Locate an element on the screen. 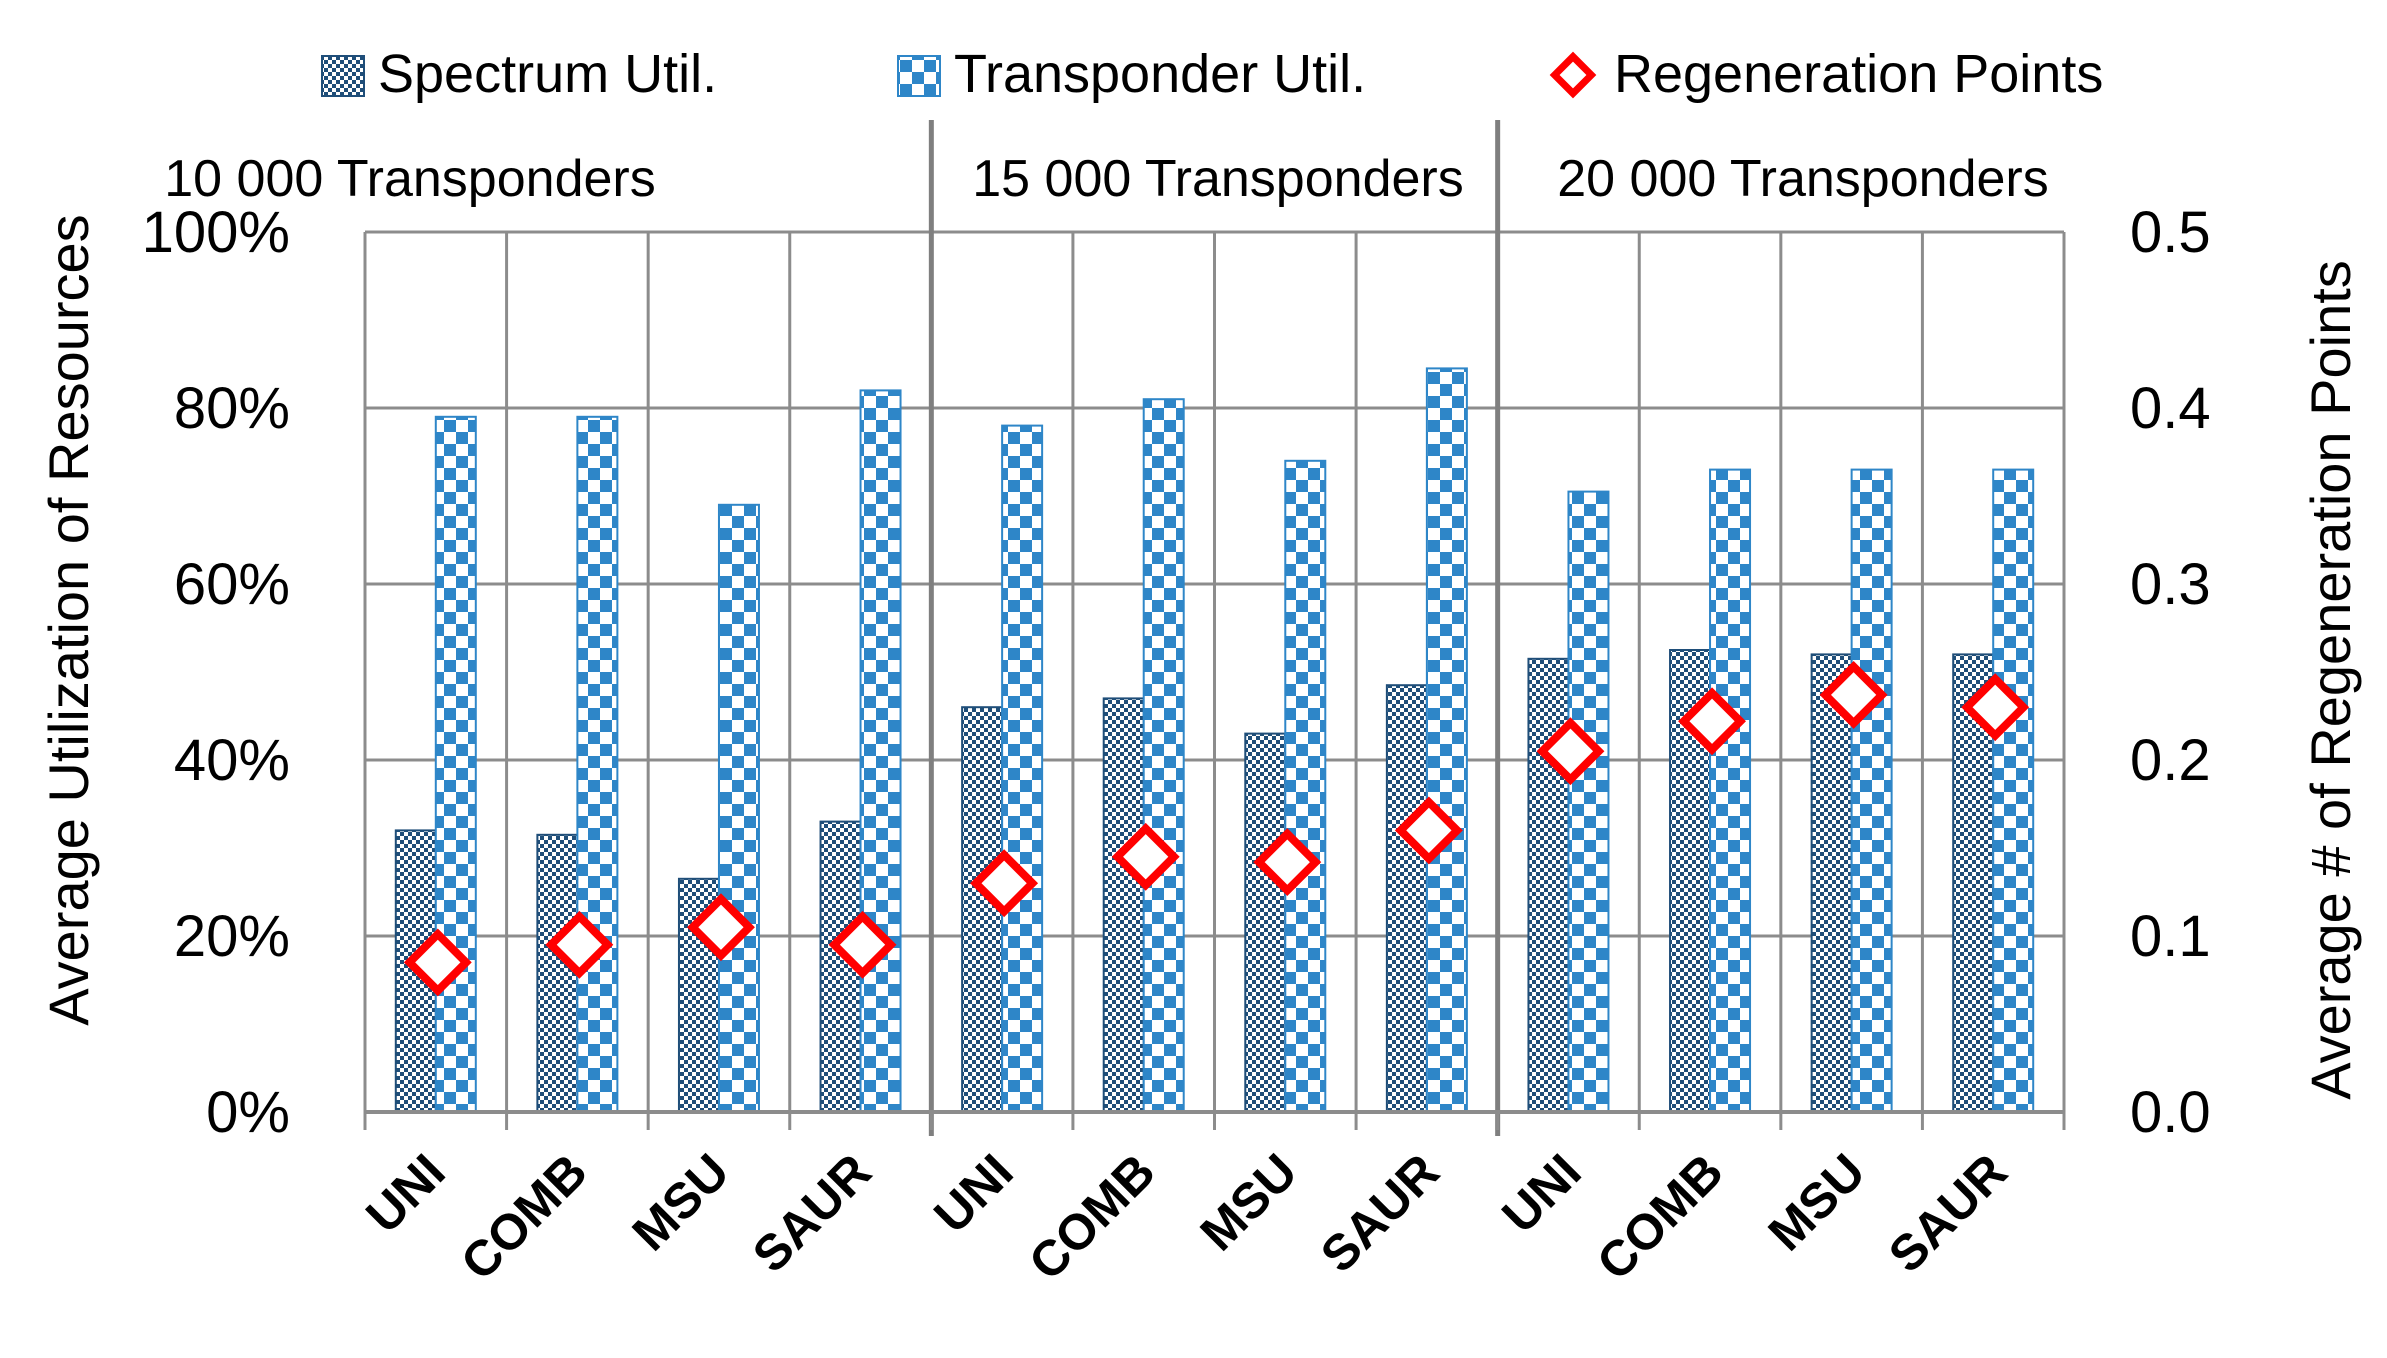 The height and width of the screenshot is (1358, 2387). y-left-tick: 80% is located at coordinates (232, 408).